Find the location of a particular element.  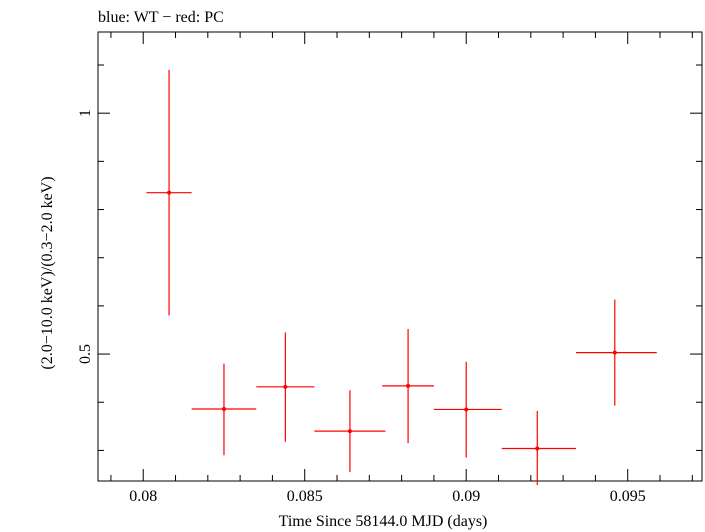

chart-title: blue: WT − red: PC is located at coordinates (161, 17).